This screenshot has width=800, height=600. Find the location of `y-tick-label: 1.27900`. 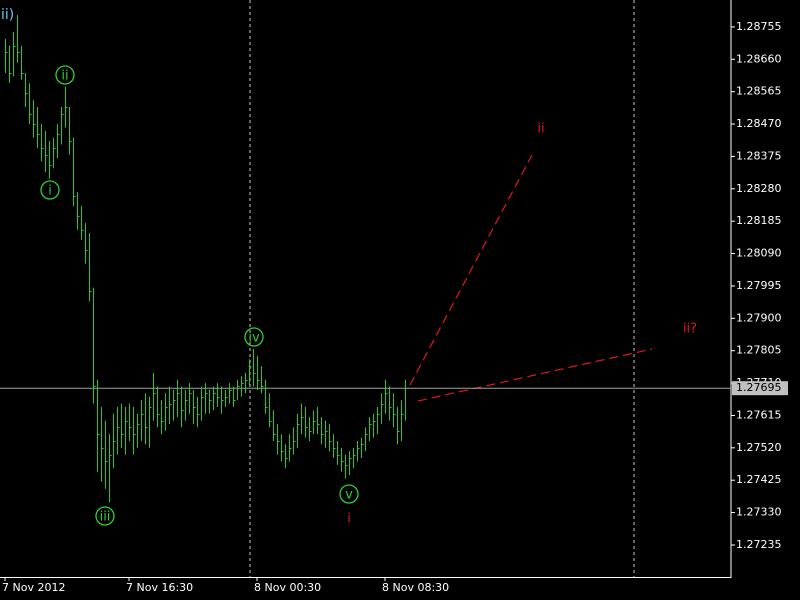

y-tick-label: 1.27900 is located at coordinates (759, 317).